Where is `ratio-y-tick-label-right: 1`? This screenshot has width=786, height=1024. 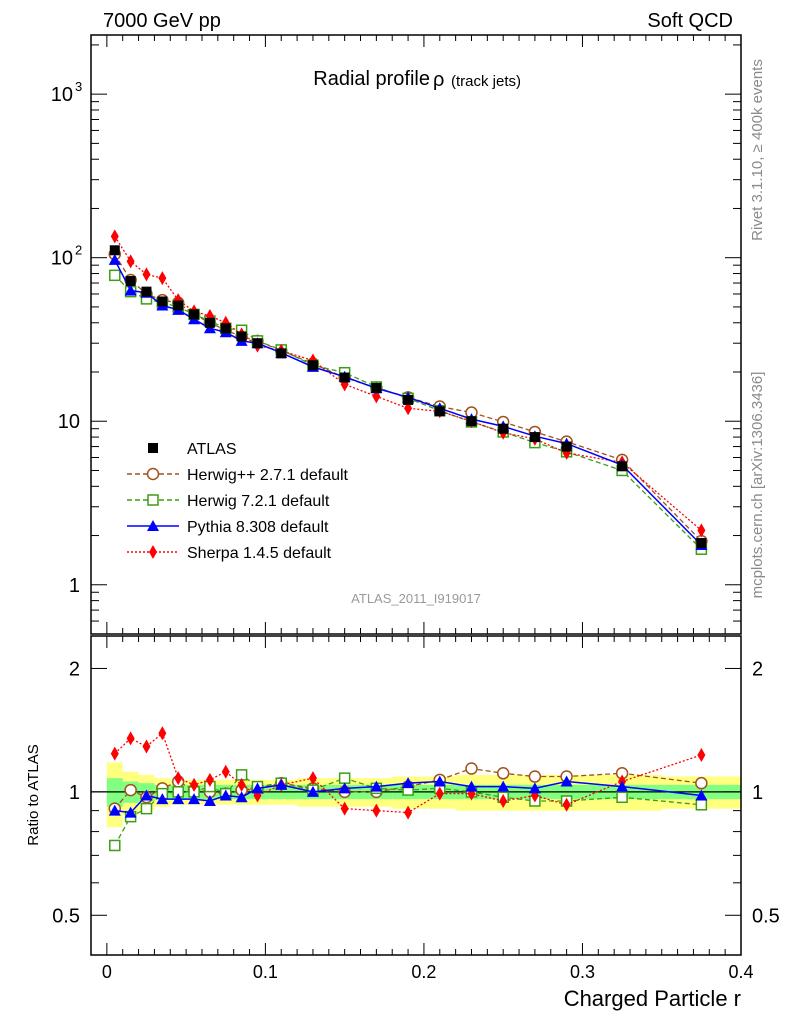
ratio-y-tick-label-right: 1 is located at coordinates (757, 793).